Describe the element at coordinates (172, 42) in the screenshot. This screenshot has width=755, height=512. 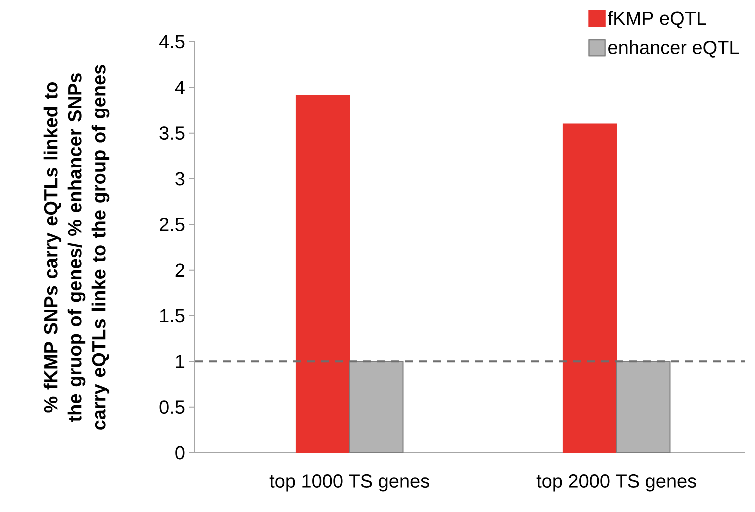
I see `y-tick-label: 4.5` at that location.